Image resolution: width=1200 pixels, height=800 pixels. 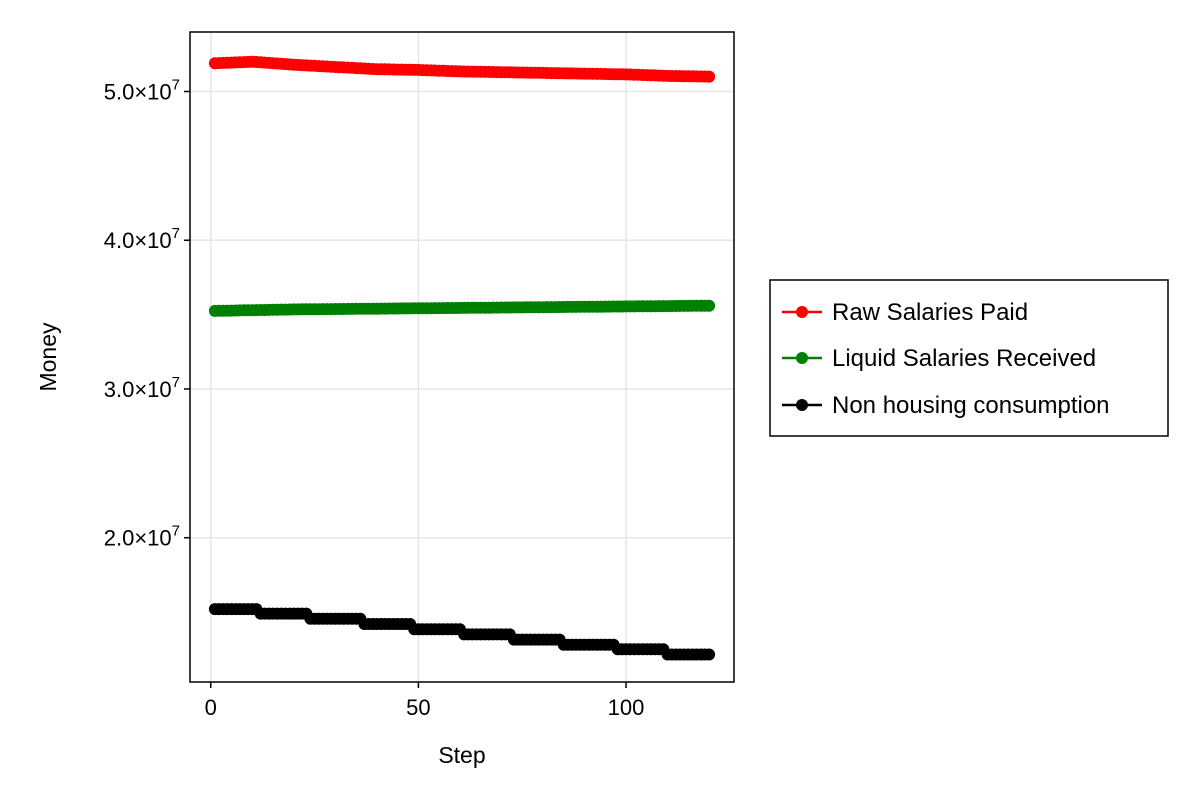 I want to click on legend-item-liquid-salaries: Liquid Salaries Received, so click(x=939, y=358).